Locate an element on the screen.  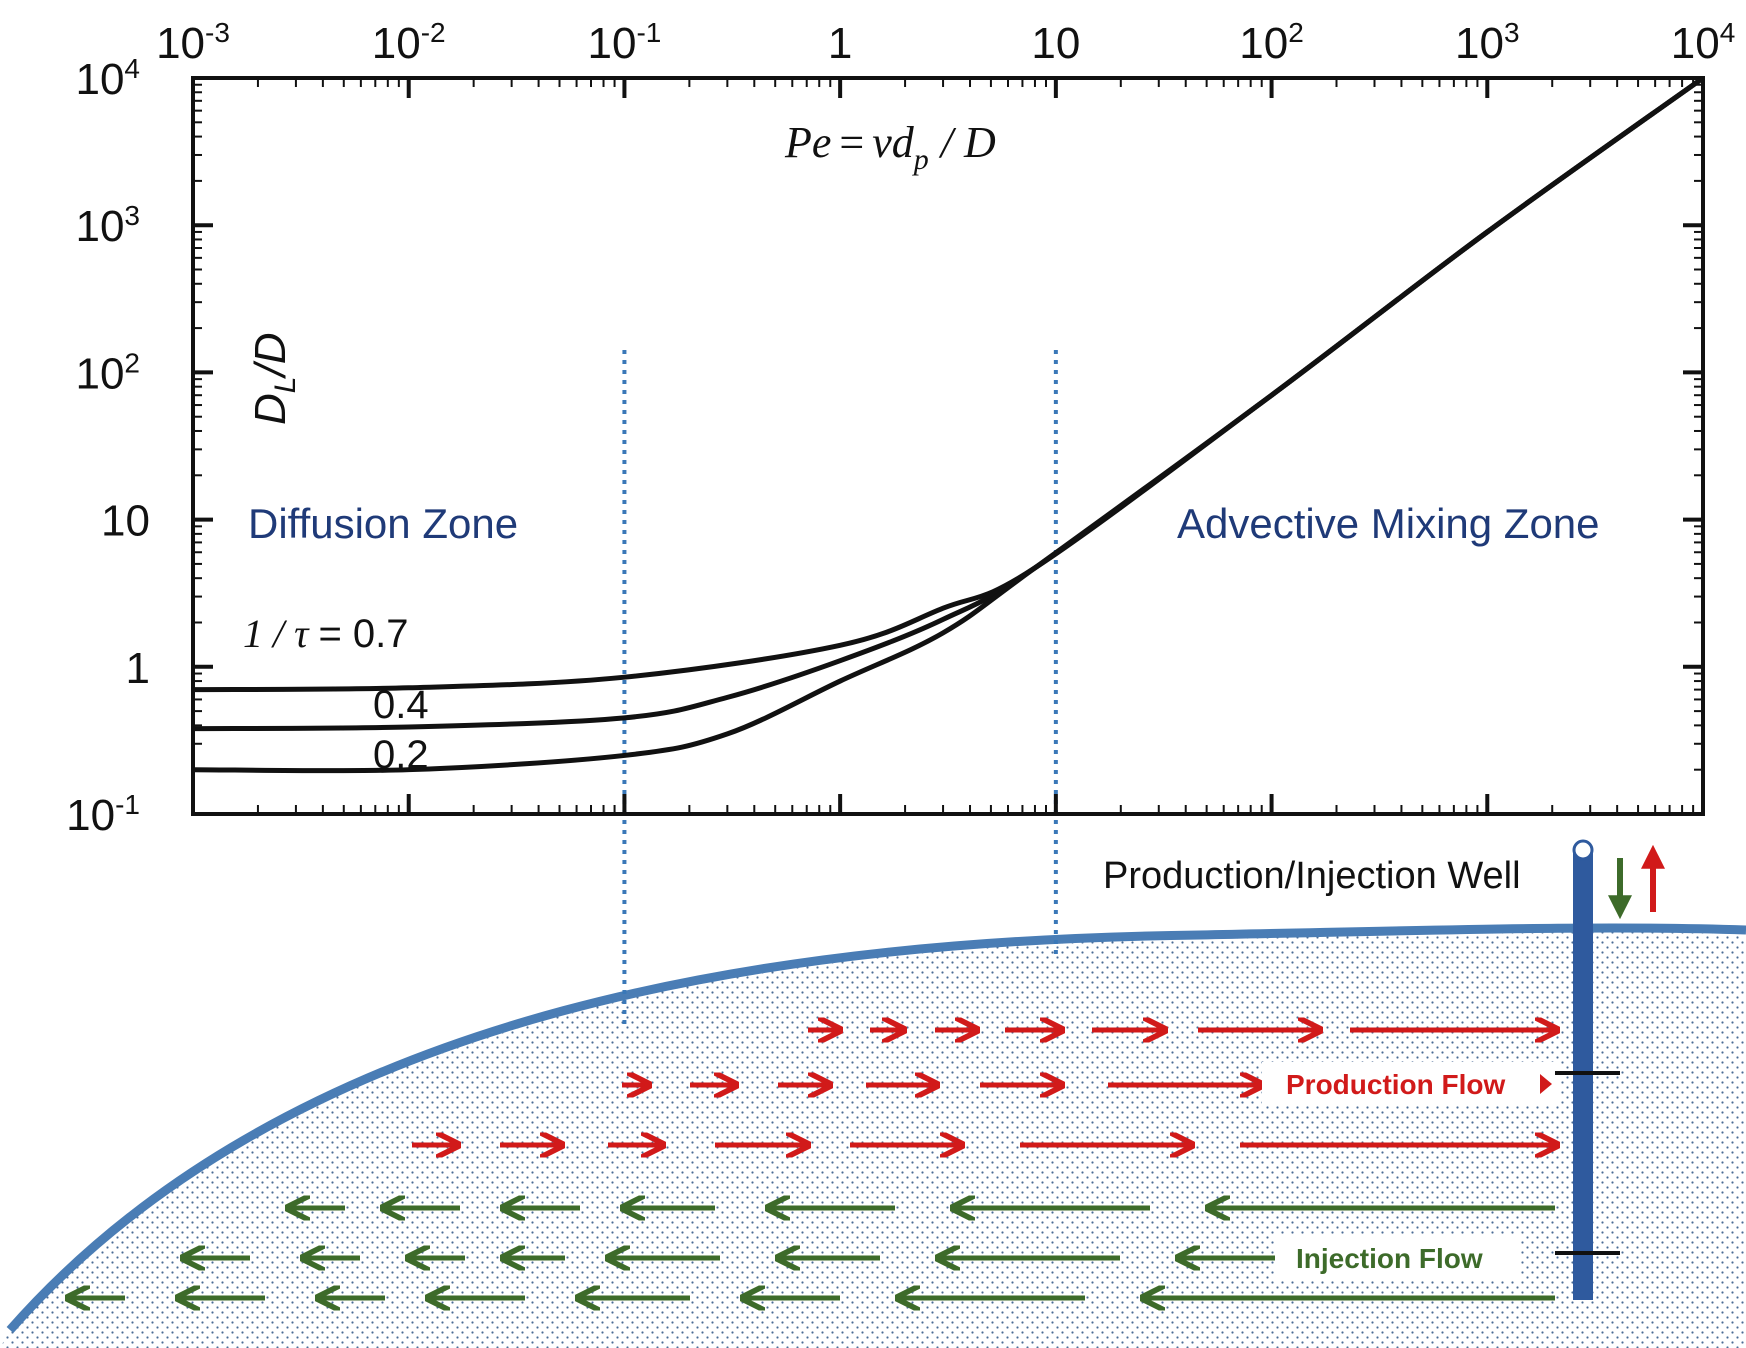
curve-label-0.2: 0.2 is located at coordinates (401, 755).